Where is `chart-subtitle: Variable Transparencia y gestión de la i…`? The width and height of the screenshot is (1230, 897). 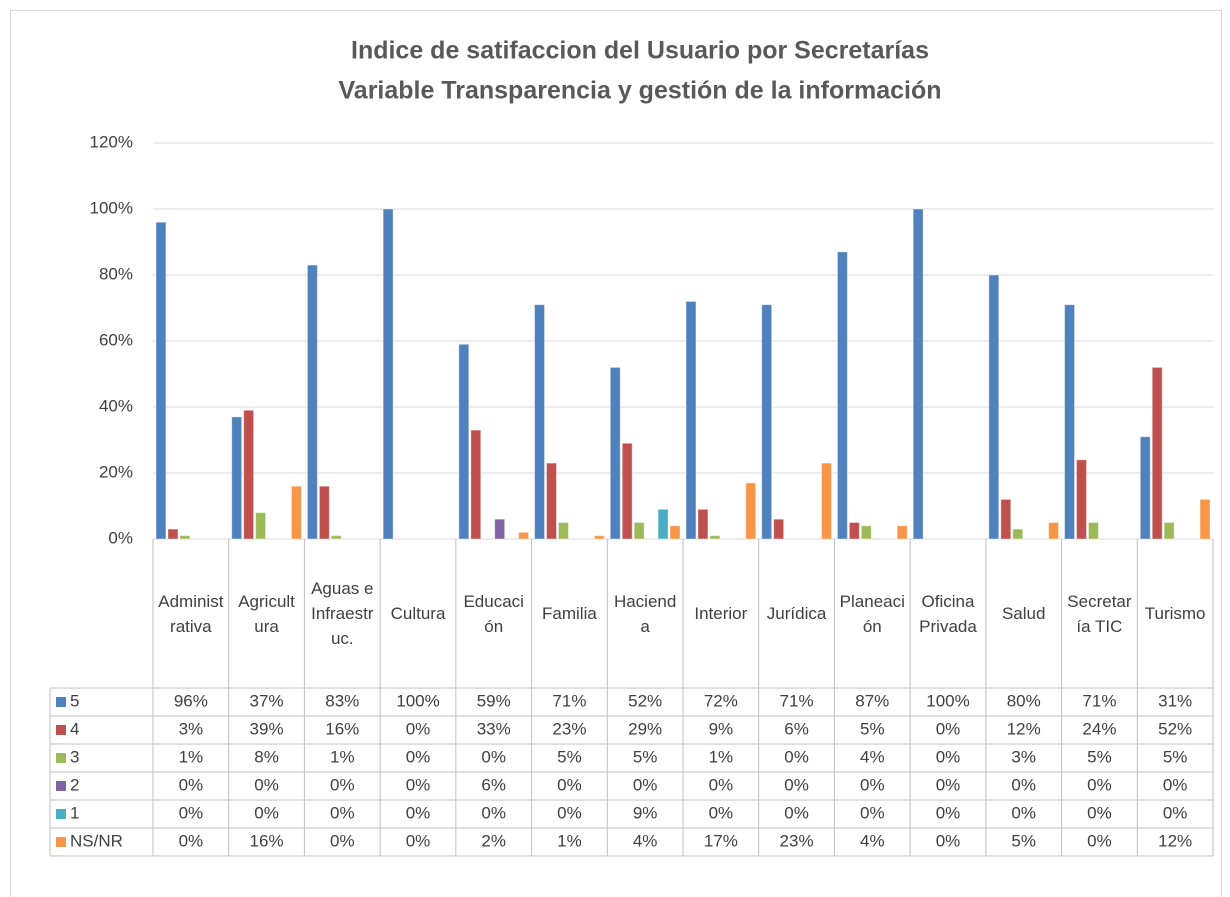
chart-subtitle: Variable Transparencia y gestión de la i… is located at coordinates (640, 91).